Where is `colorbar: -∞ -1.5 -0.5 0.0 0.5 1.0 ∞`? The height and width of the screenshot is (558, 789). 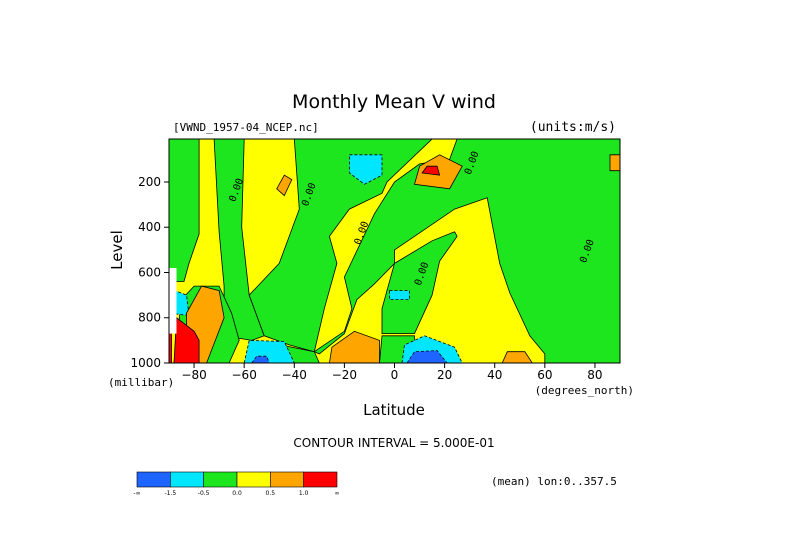 colorbar: -∞ -1.5 -0.5 0.0 0.5 1.0 ∞ is located at coordinates (236, 484).